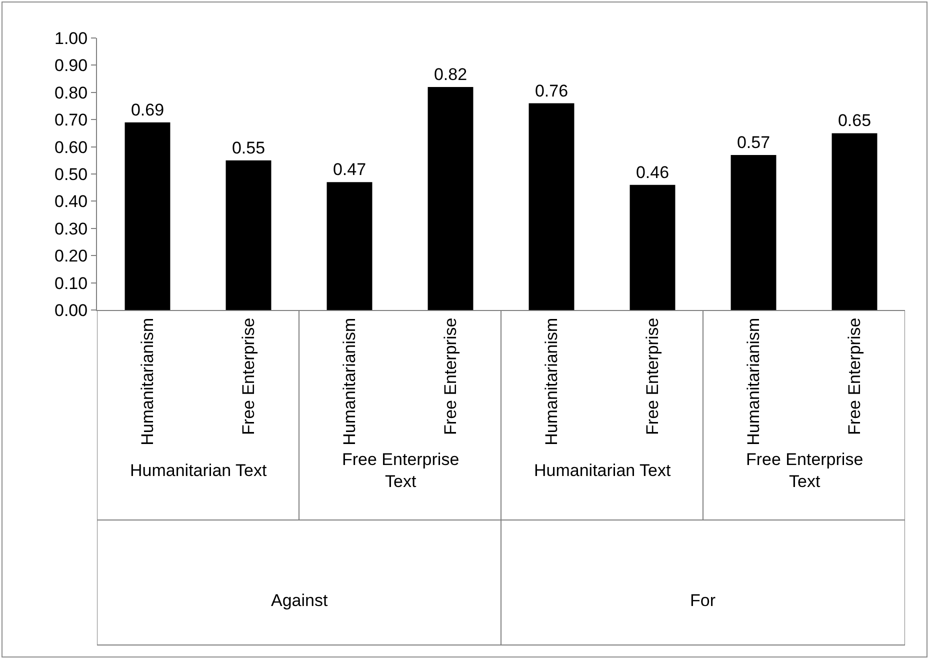  What do you see at coordinates (71, 310) in the screenshot?
I see `y-tick-label: 0.00` at bounding box center [71, 310].